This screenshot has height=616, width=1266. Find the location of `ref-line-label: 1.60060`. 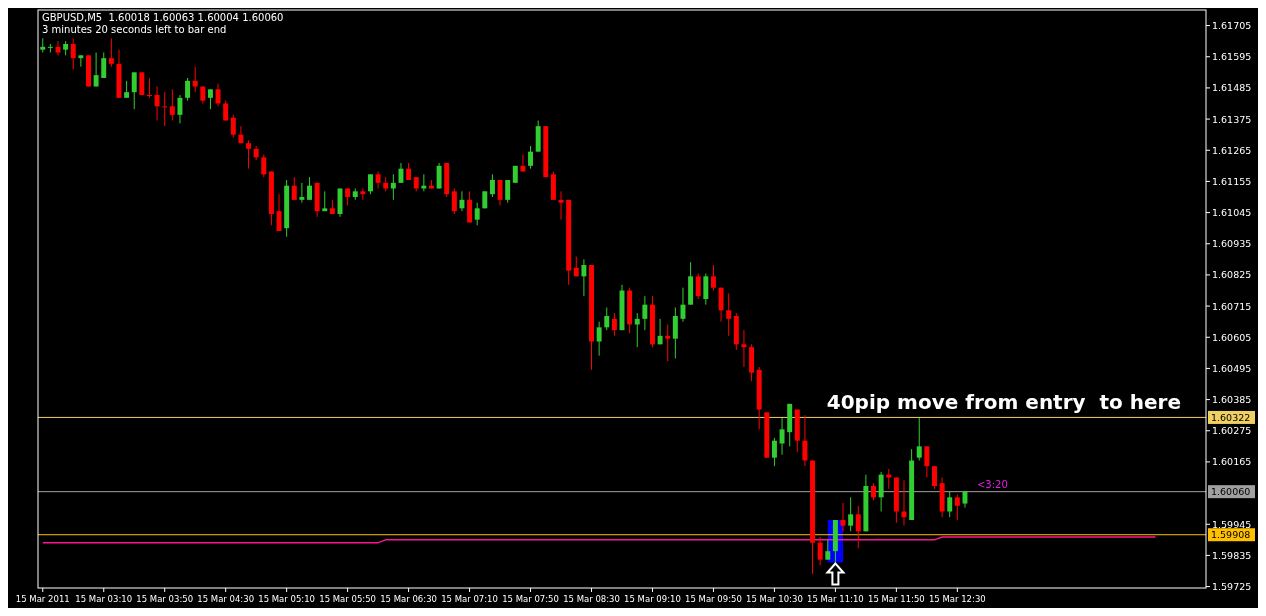

ref-line-label: 1.60060 is located at coordinates (1231, 492).